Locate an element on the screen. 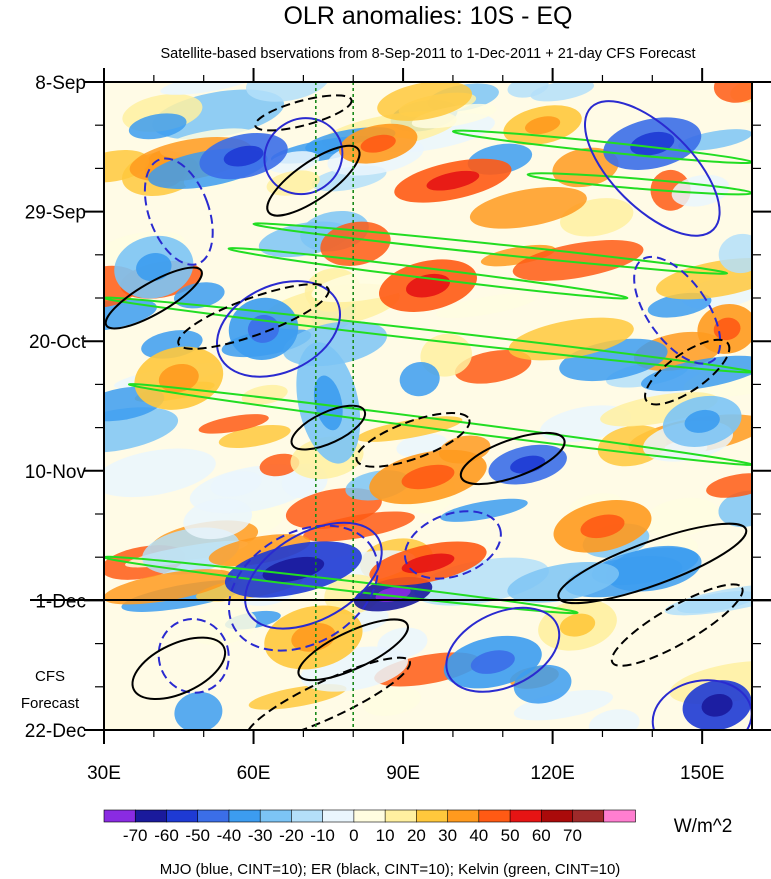 Image resolution: width=771 pixels, height=879 pixels. x-tick-label: 90E is located at coordinates (403, 773).